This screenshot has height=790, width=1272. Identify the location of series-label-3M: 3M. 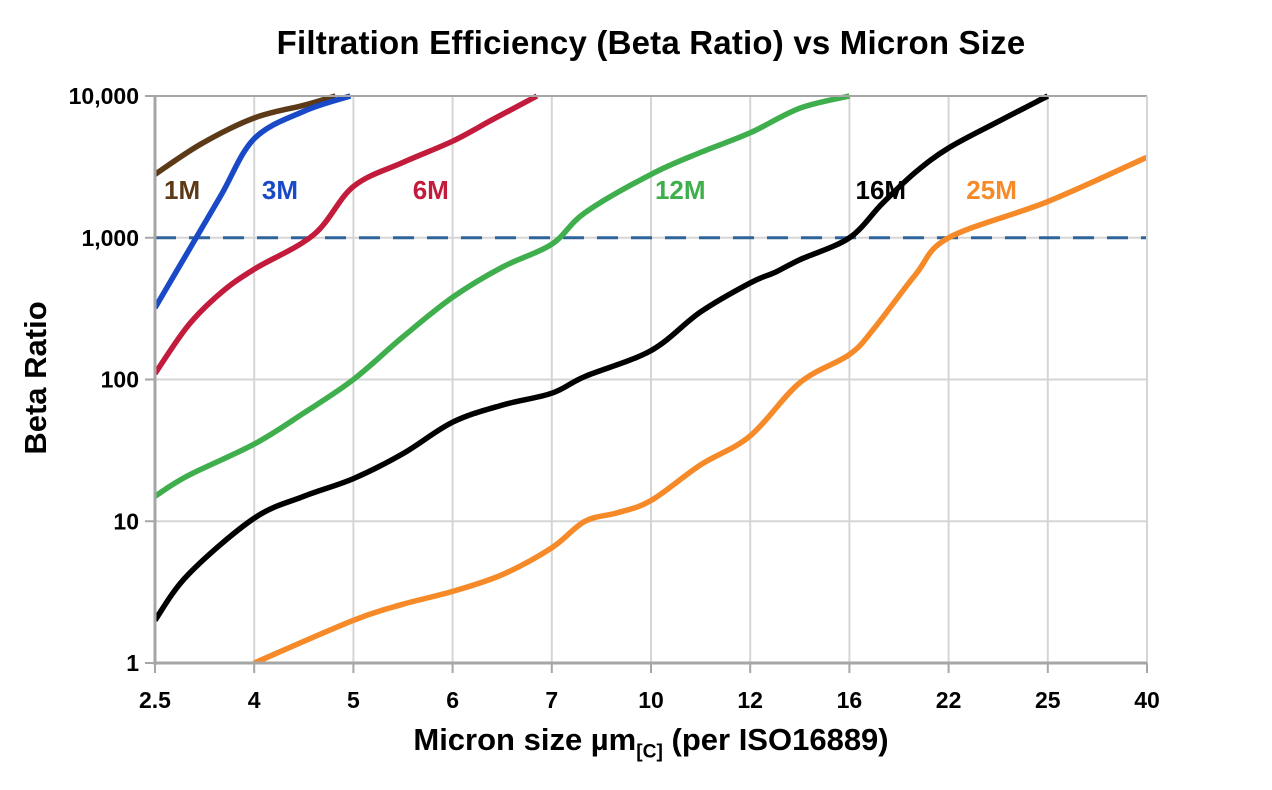
(280, 190).